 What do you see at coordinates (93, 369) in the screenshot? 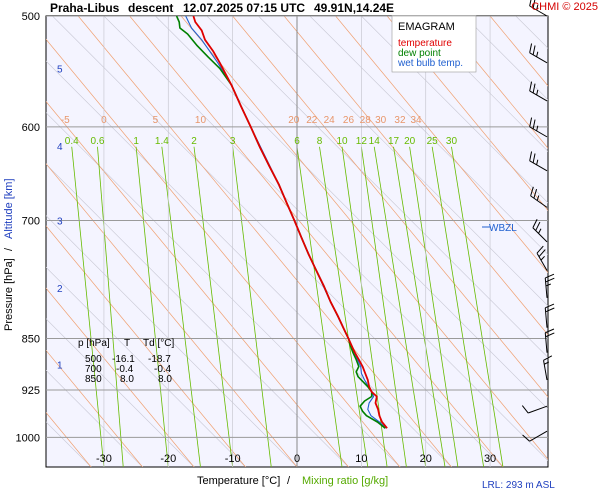
I see `table-cell: 700` at bounding box center [93, 369].